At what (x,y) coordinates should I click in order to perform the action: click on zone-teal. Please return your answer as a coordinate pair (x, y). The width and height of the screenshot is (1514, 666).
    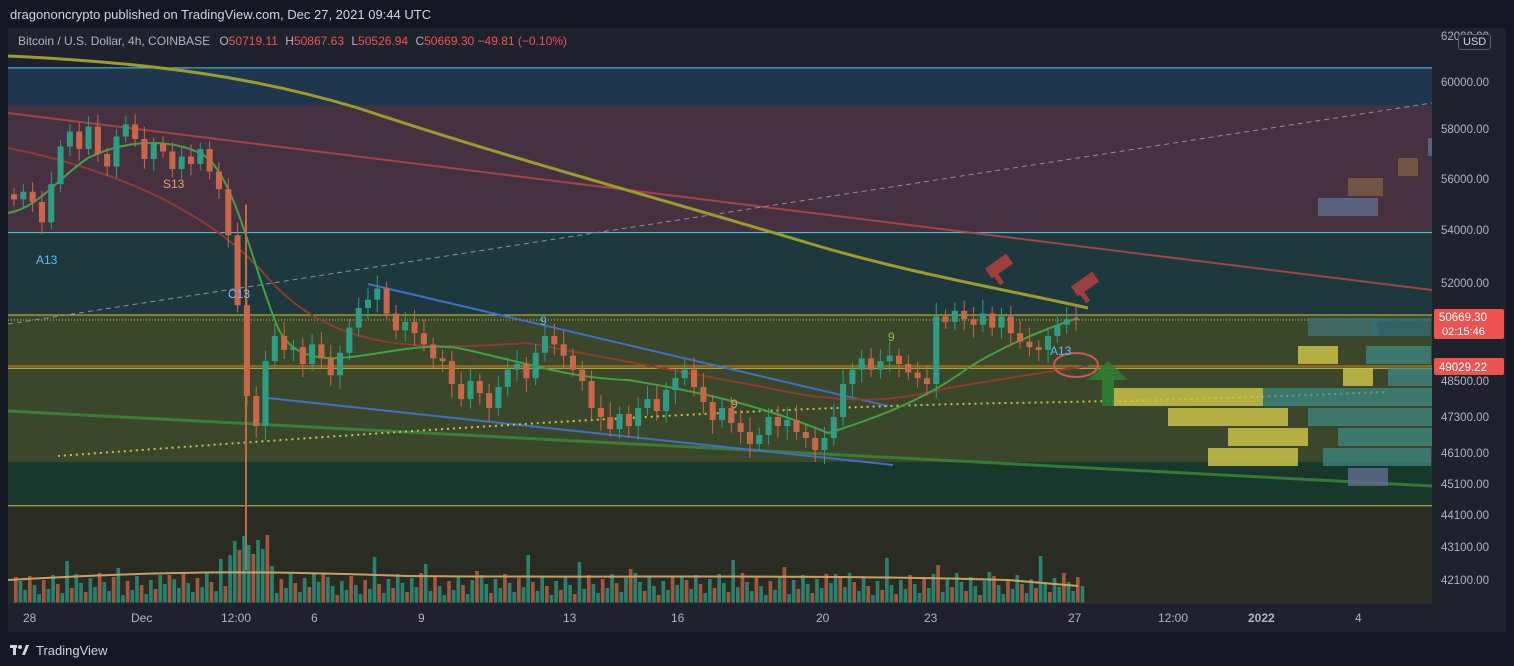
    Looking at the image, I should click on (720, 273).